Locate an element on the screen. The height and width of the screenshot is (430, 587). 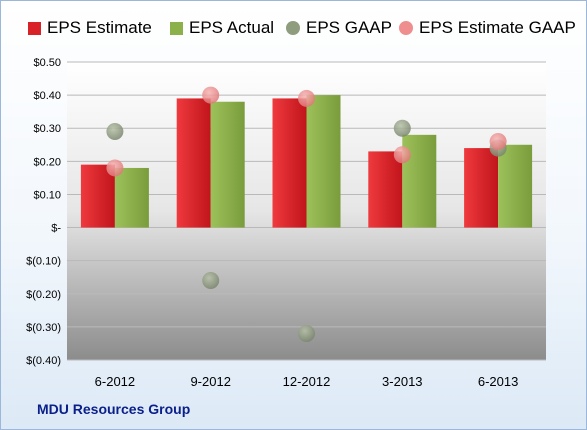
legend-item-eps-estimate-gaap: EPS Estimate GAAP is located at coordinates (487, 28).